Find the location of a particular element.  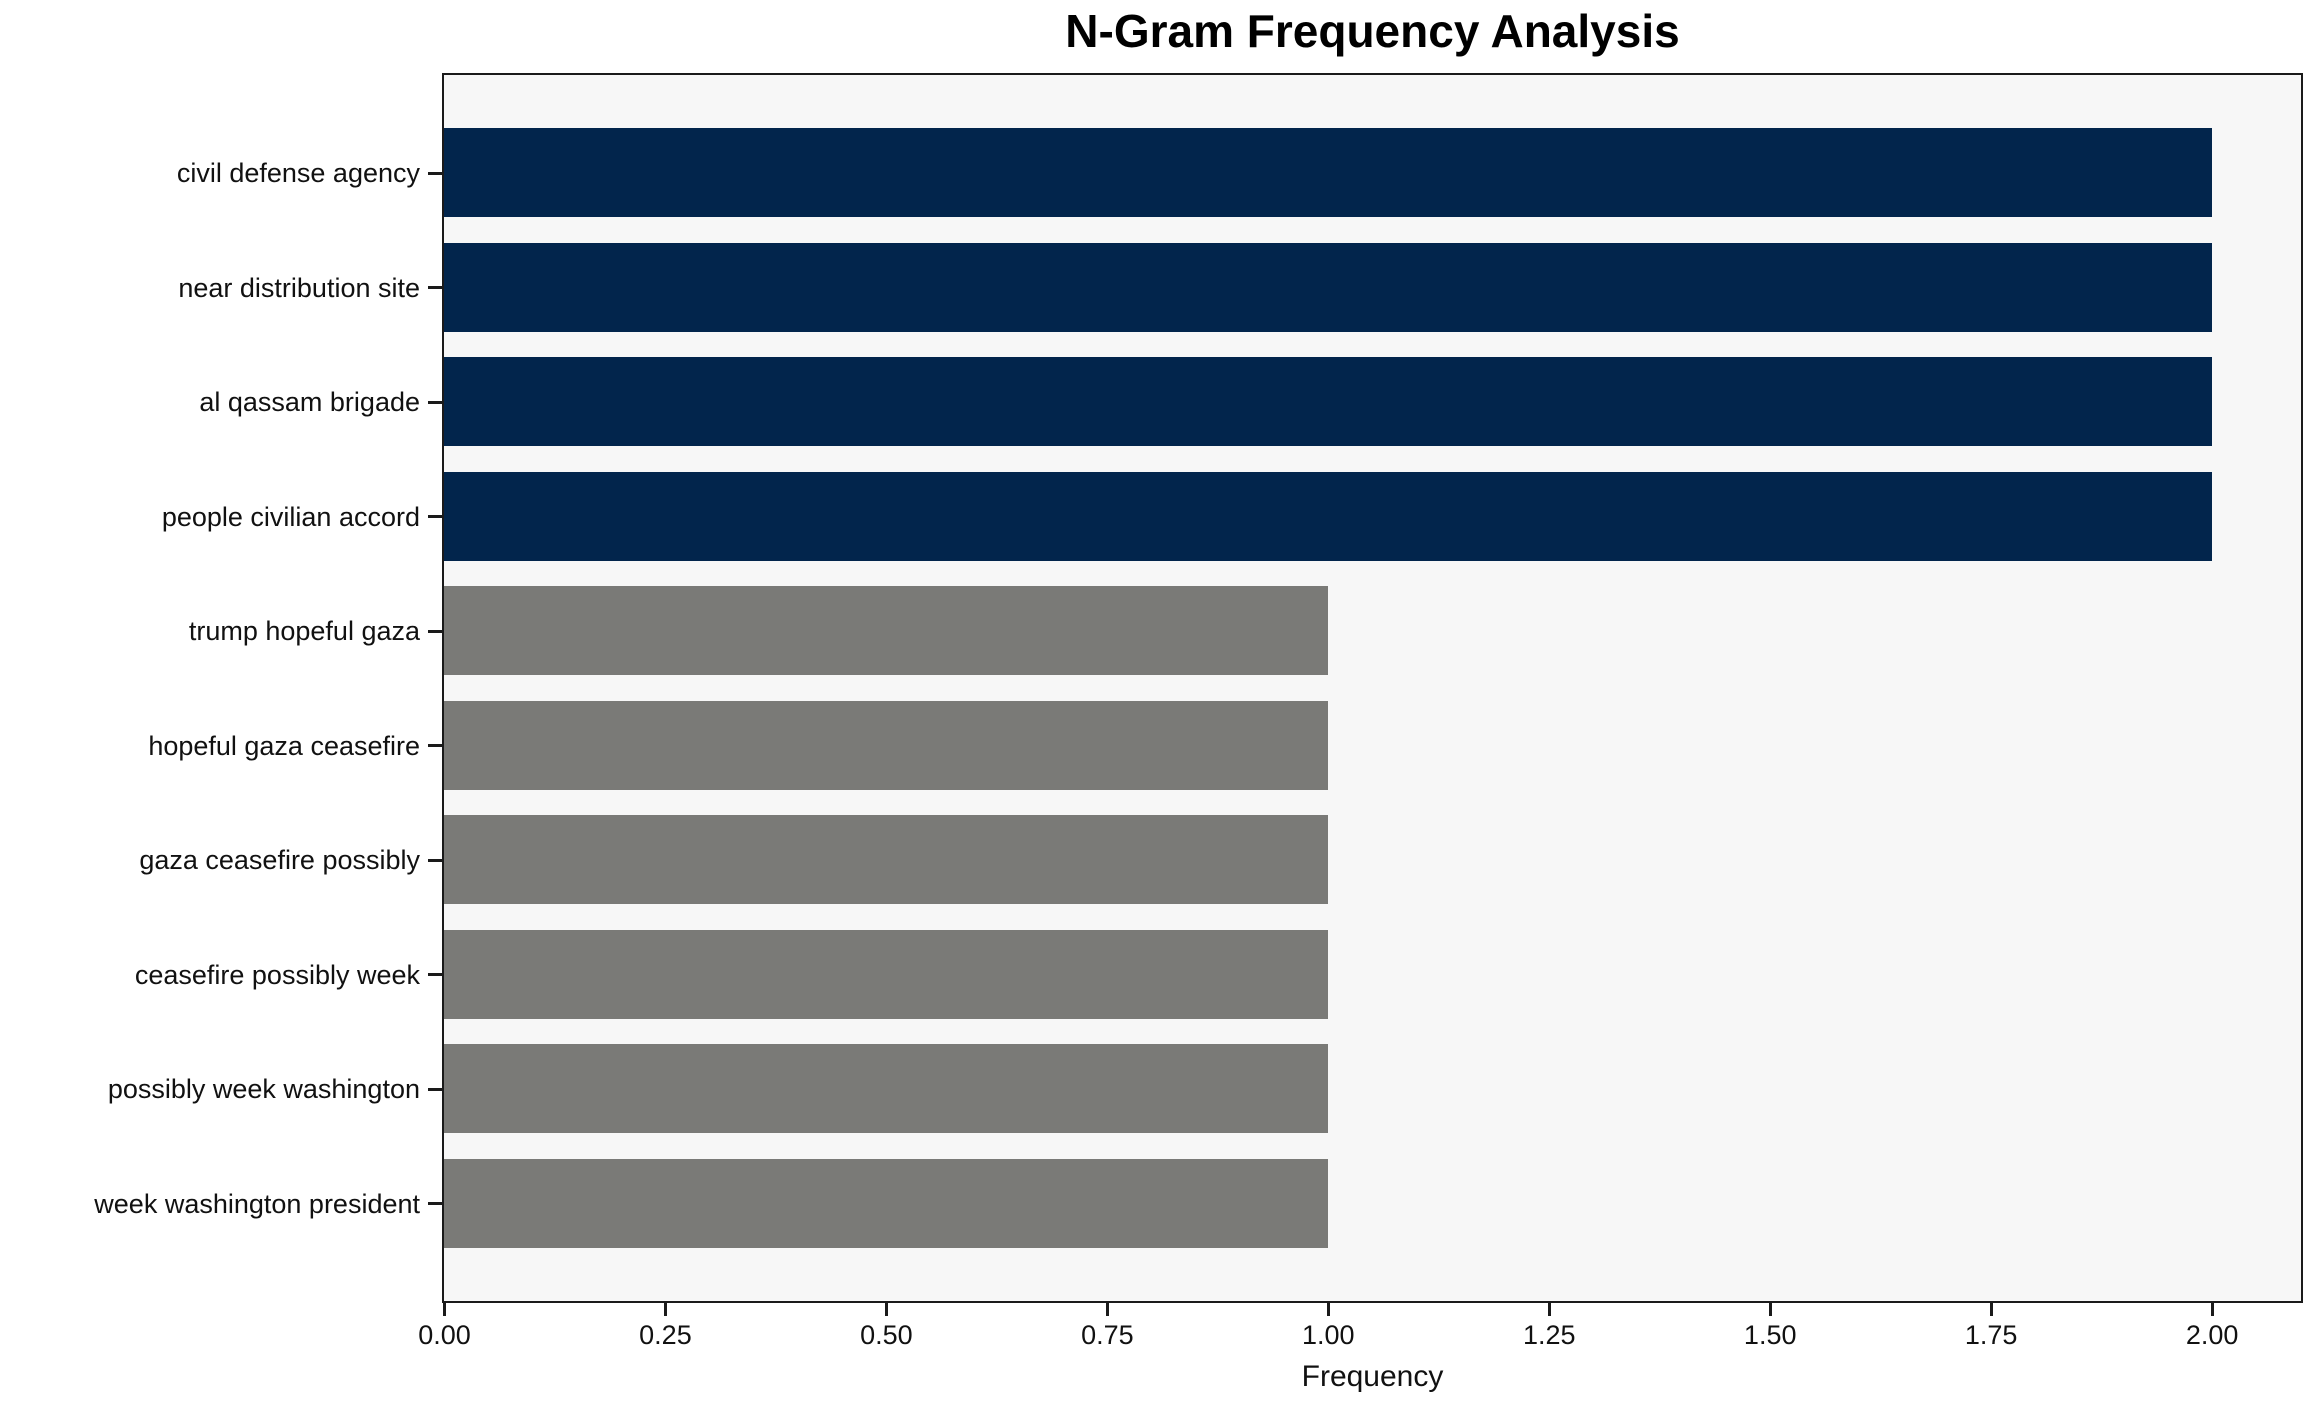

bar-hopeful-gaza-ceasefire is located at coordinates (886, 745).